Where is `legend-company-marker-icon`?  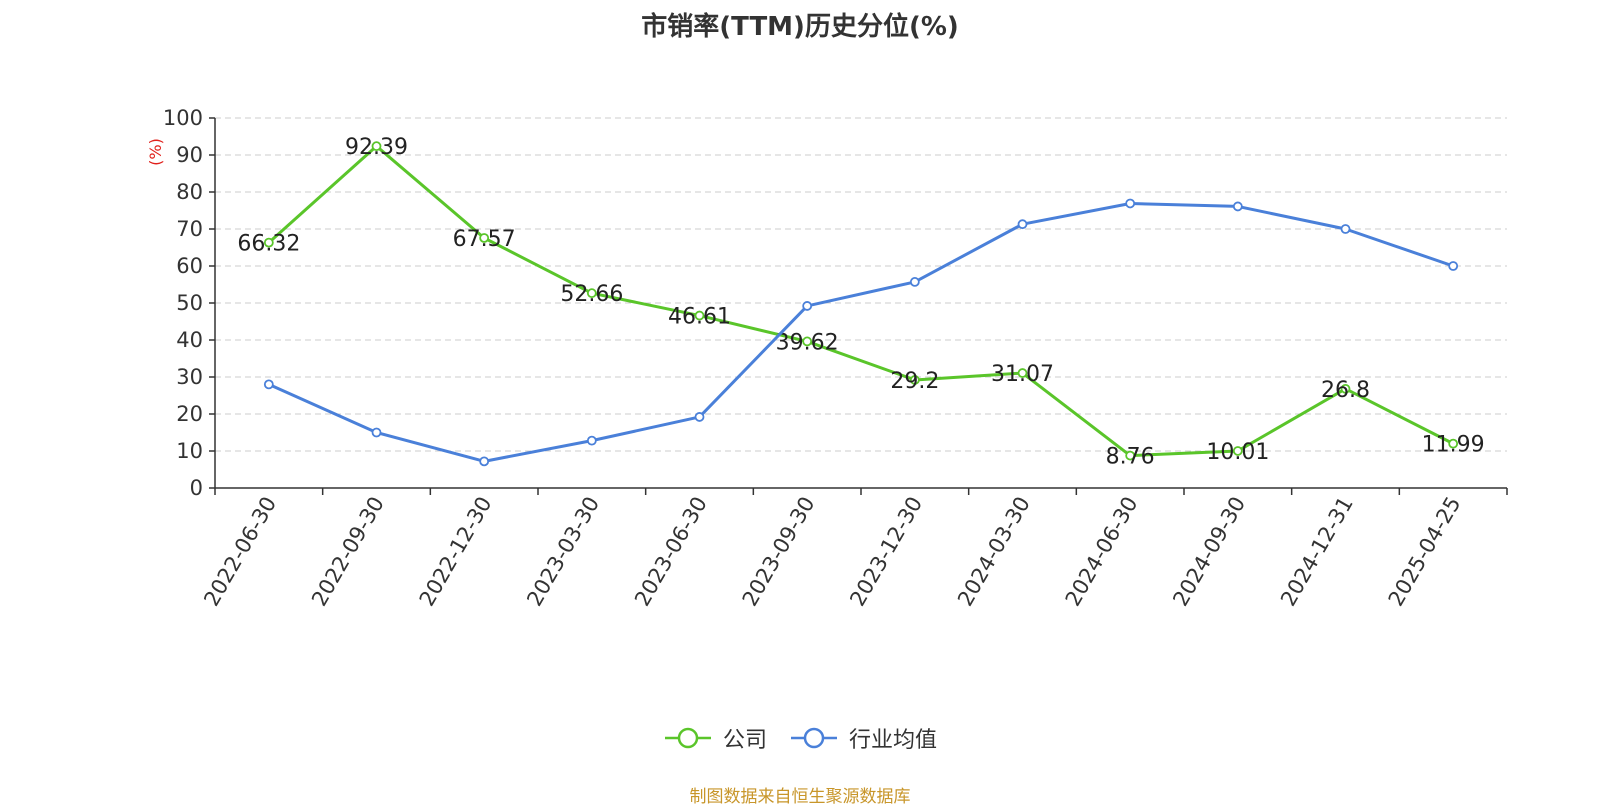 legend-company-marker-icon is located at coordinates (687, 738).